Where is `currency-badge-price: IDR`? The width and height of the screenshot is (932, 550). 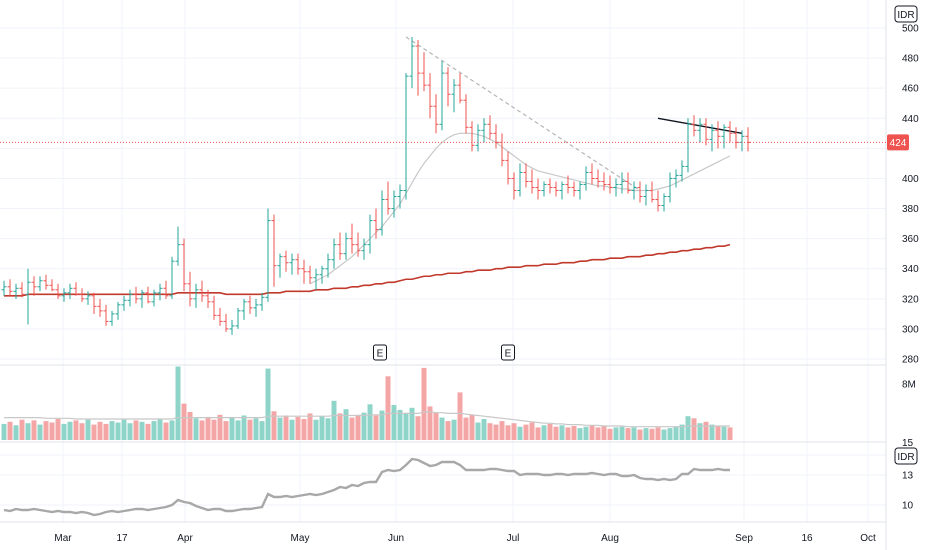 currency-badge-price: IDR is located at coordinates (906, 14).